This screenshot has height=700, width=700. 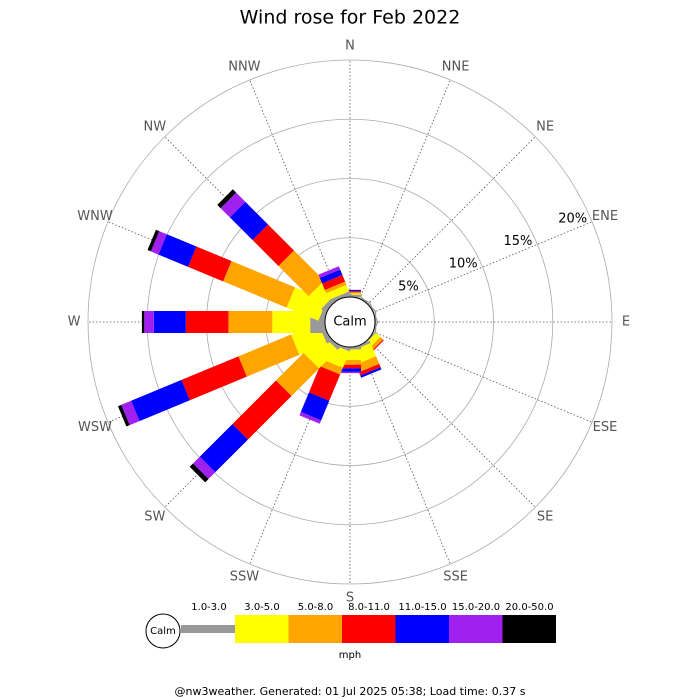 I want to click on legend-calm-circle, so click(x=163, y=631).